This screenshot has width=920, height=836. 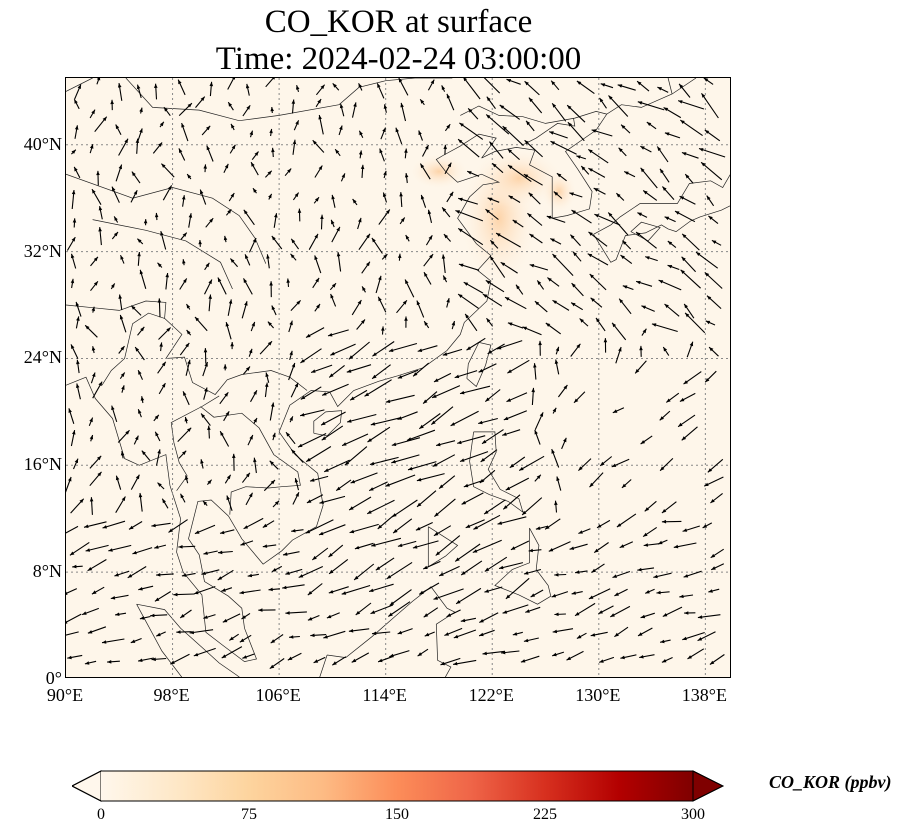 What do you see at coordinates (545, 814) in the screenshot?
I see `colorbar-tick: 225` at bounding box center [545, 814].